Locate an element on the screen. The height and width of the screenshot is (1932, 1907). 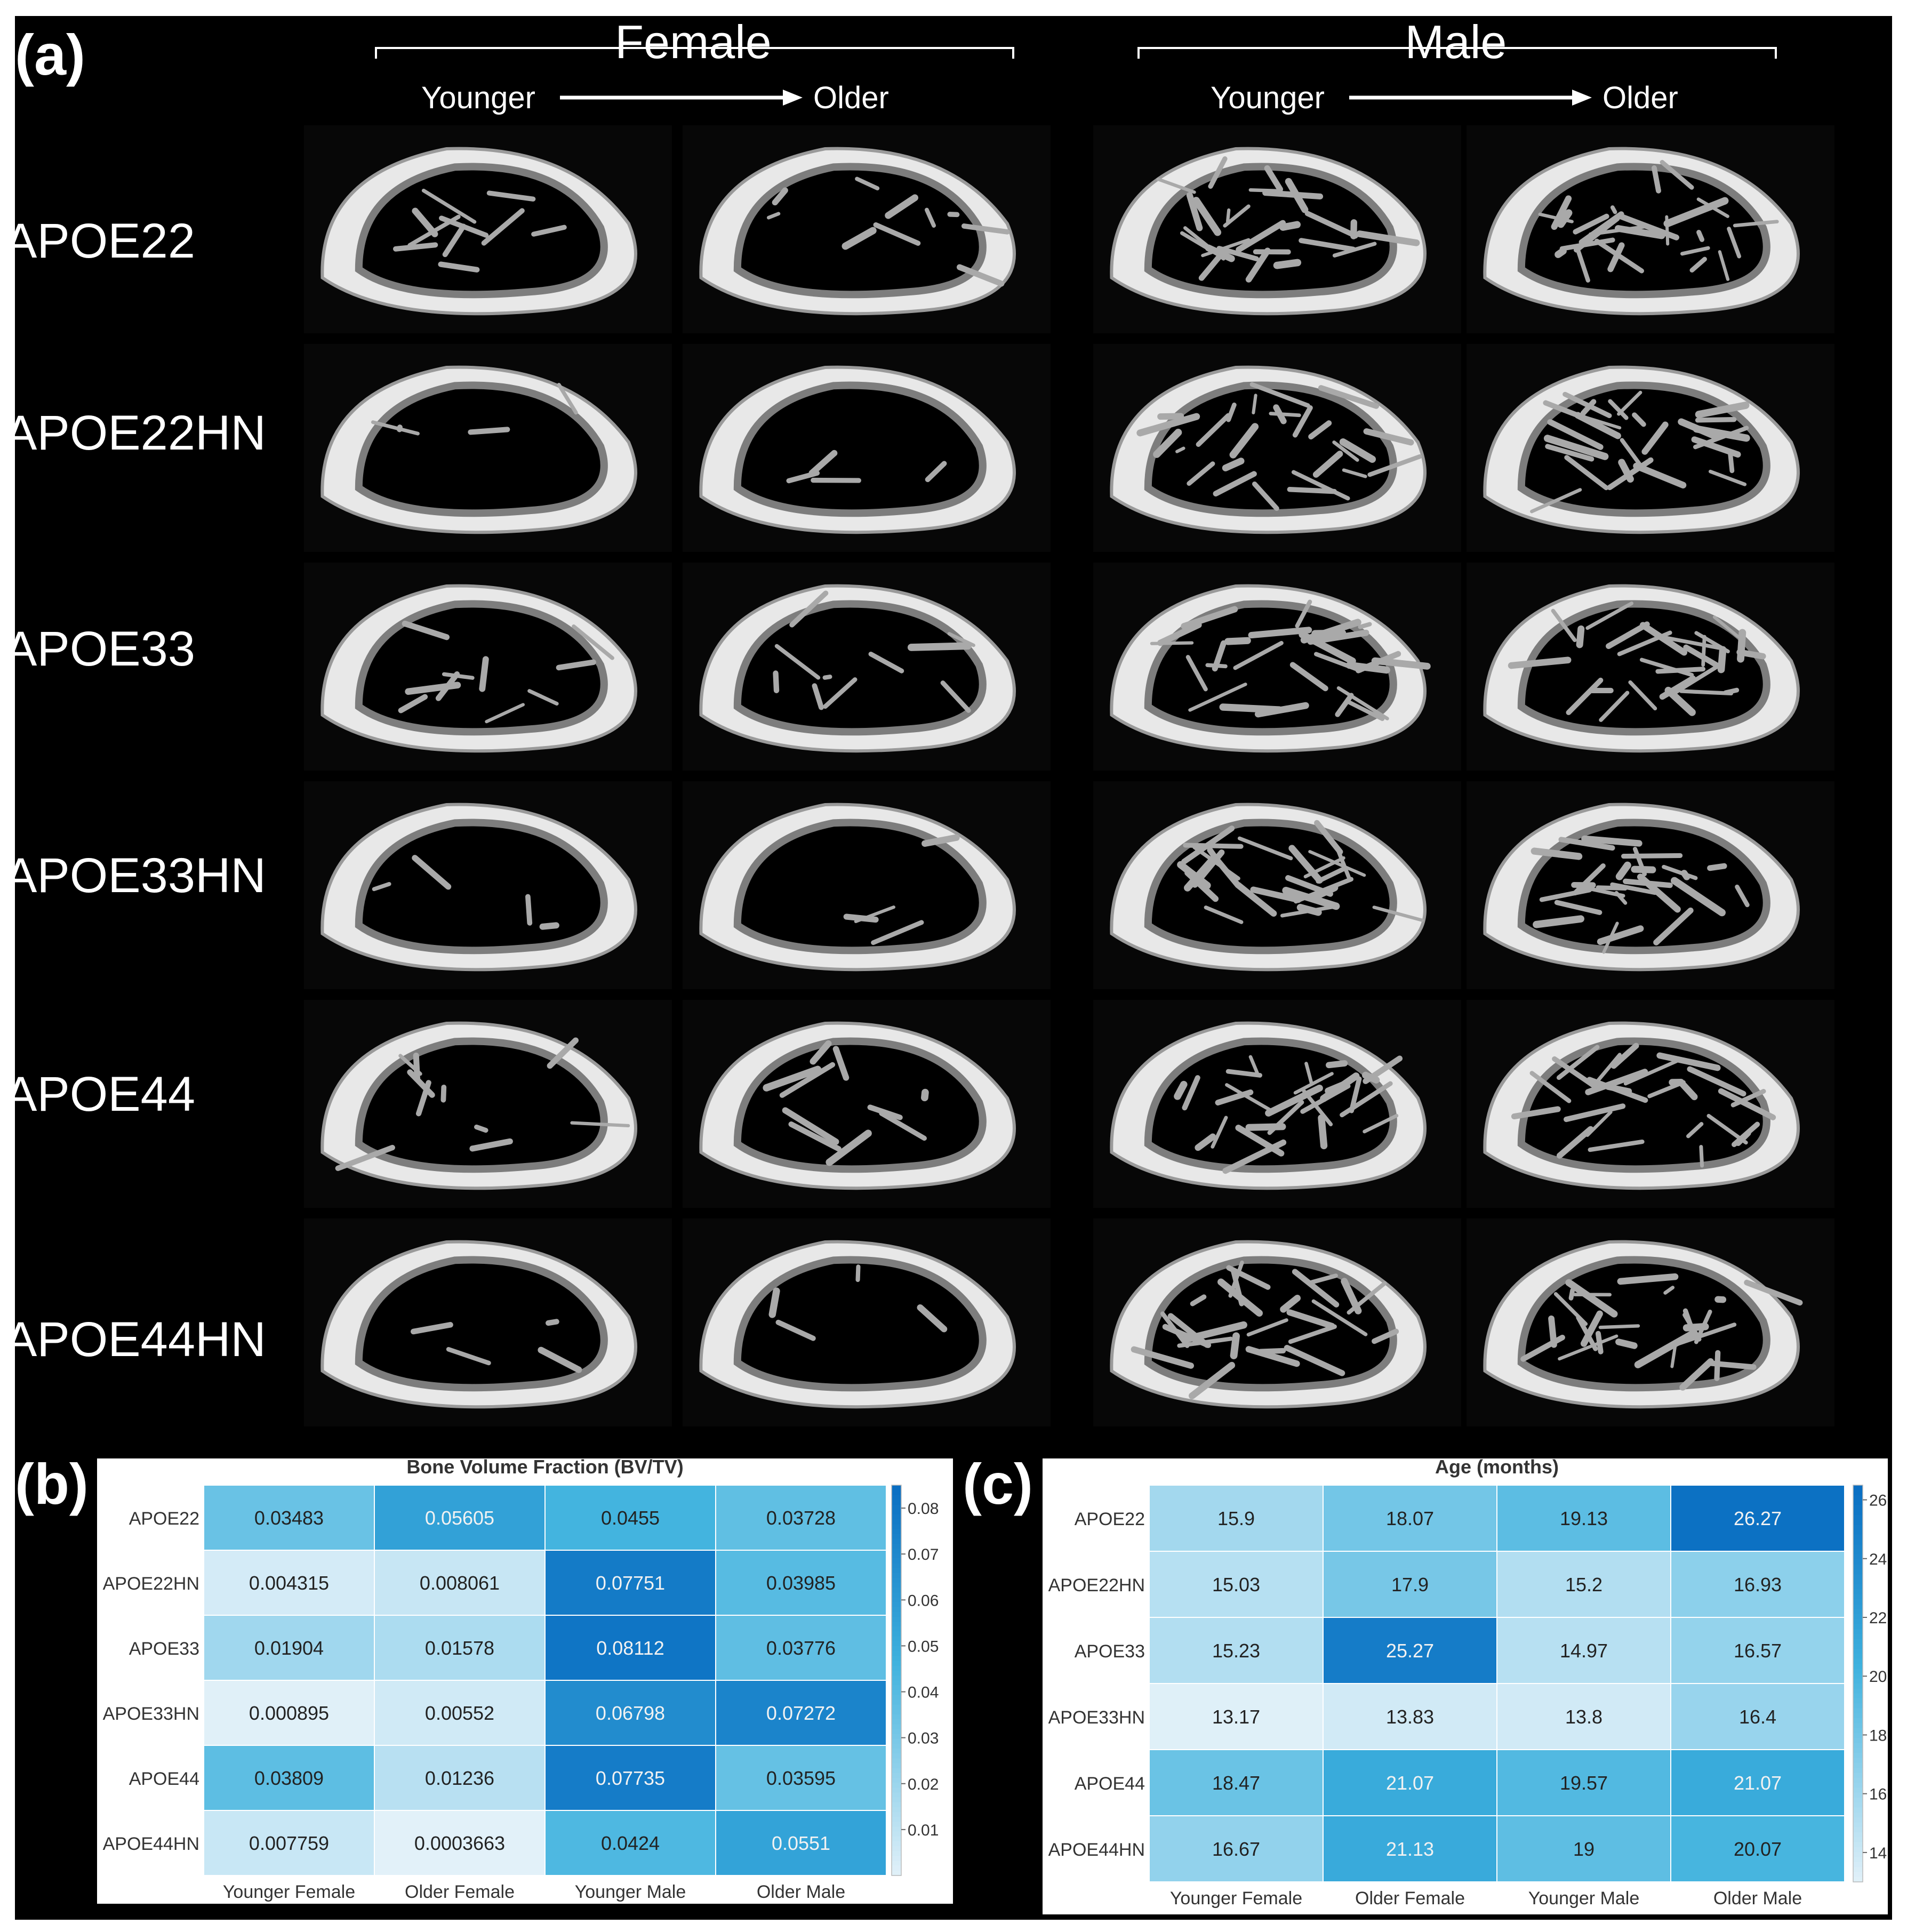
heatmap-b-cell-label: 0.03809 is located at coordinates (289, 1778).